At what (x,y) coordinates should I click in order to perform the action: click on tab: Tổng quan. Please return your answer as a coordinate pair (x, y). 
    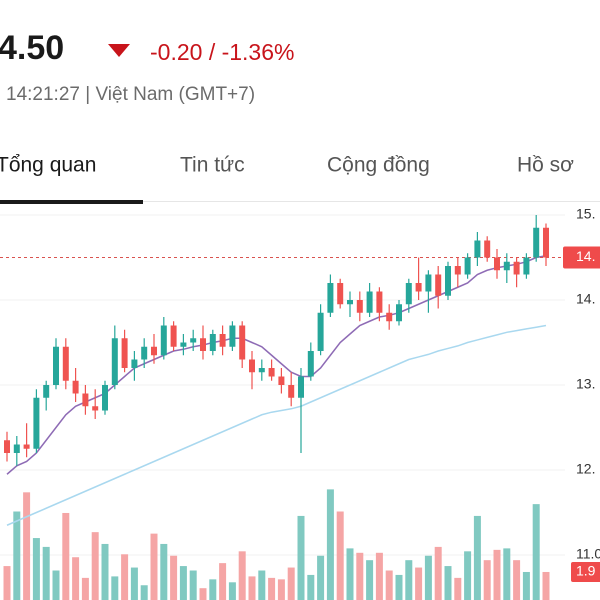
    Looking at the image, I should click on (48, 165).